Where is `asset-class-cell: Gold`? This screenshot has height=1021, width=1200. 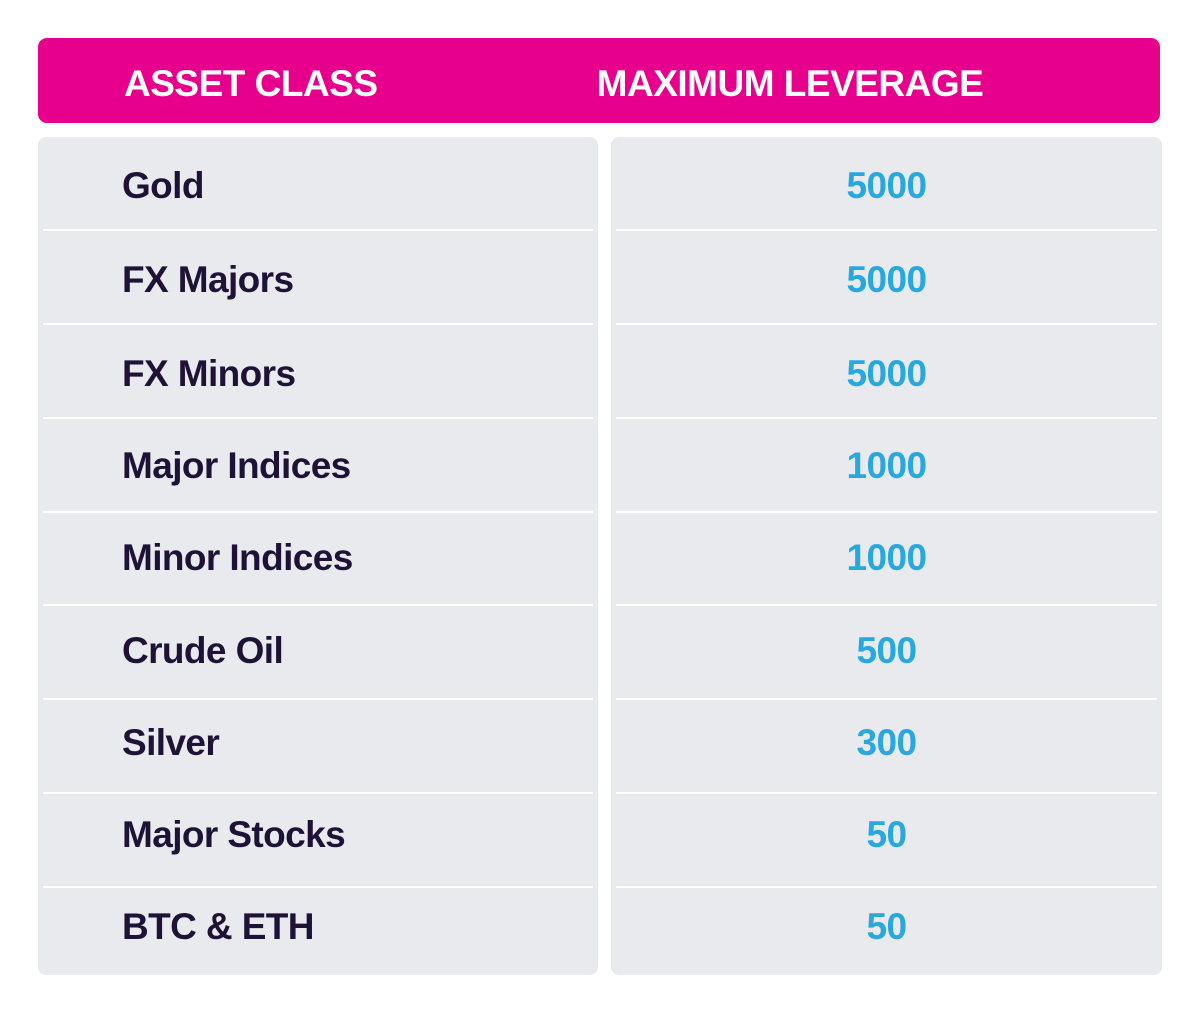 asset-class-cell: Gold is located at coordinates (163, 185).